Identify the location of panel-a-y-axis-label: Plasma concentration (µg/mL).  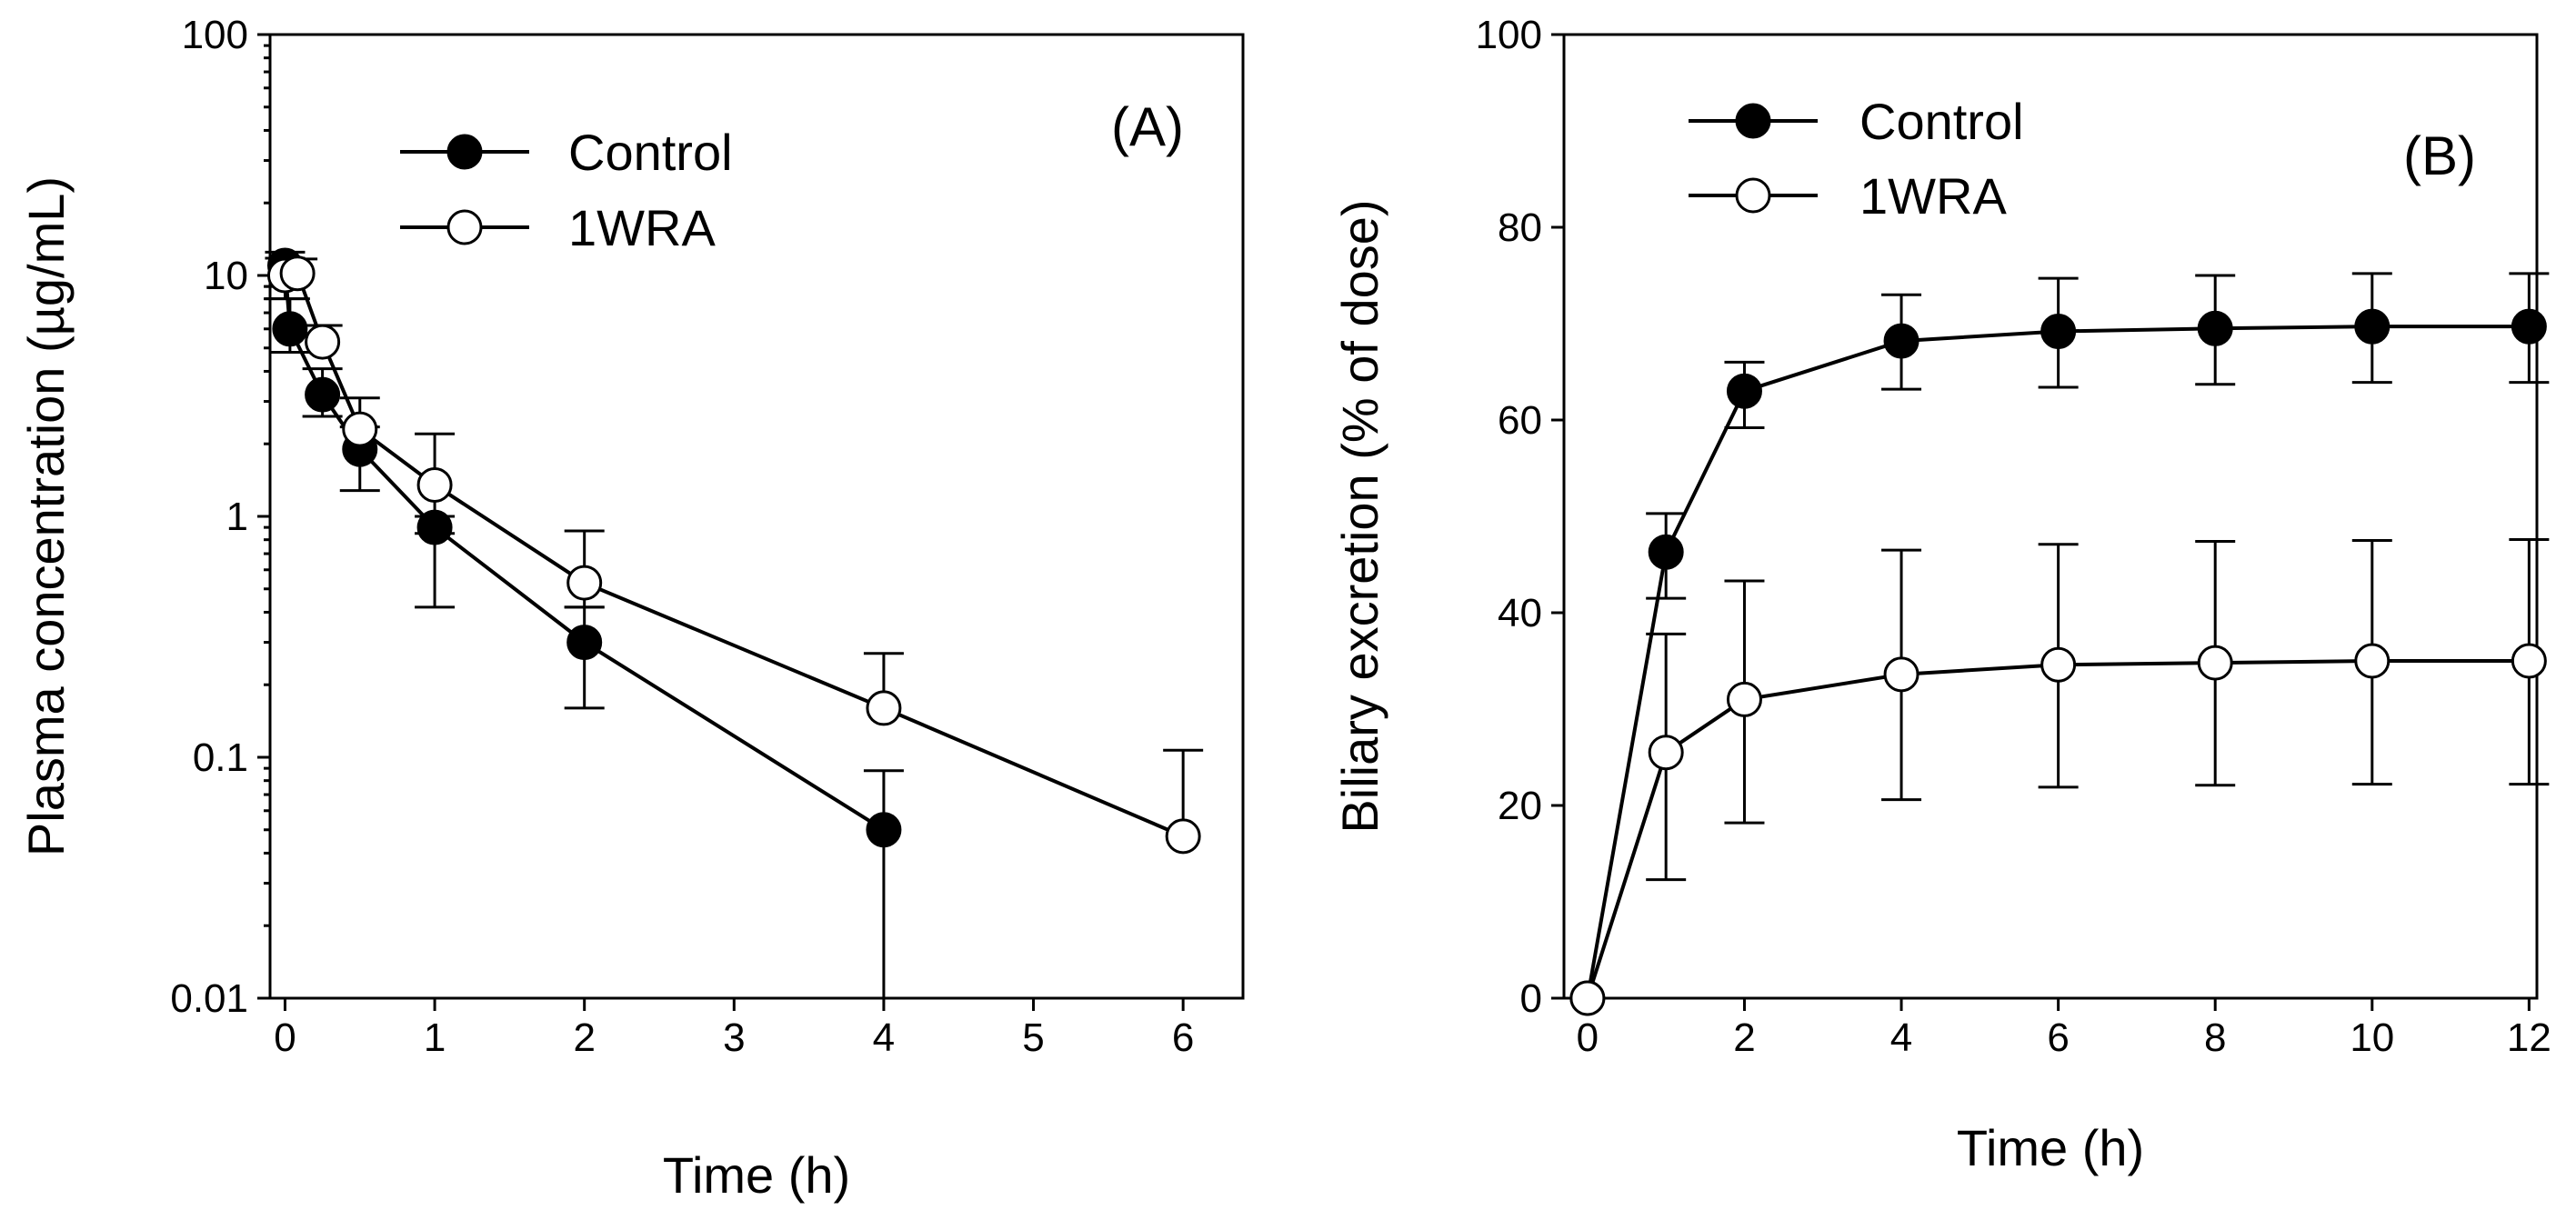
(46, 516).